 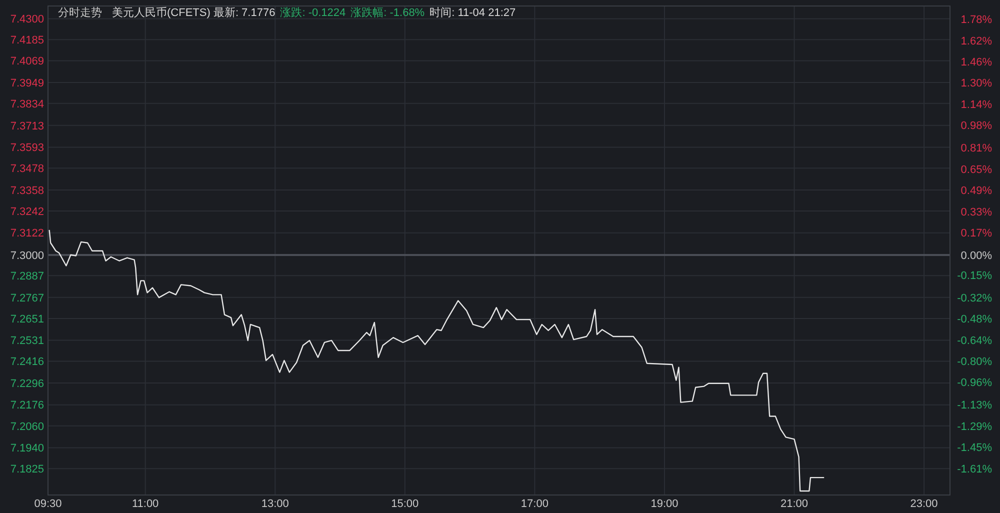 What do you see at coordinates (974, 320) in the screenshot?
I see `y2-tick-label: -0.48%` at bounding box center [974, 320].